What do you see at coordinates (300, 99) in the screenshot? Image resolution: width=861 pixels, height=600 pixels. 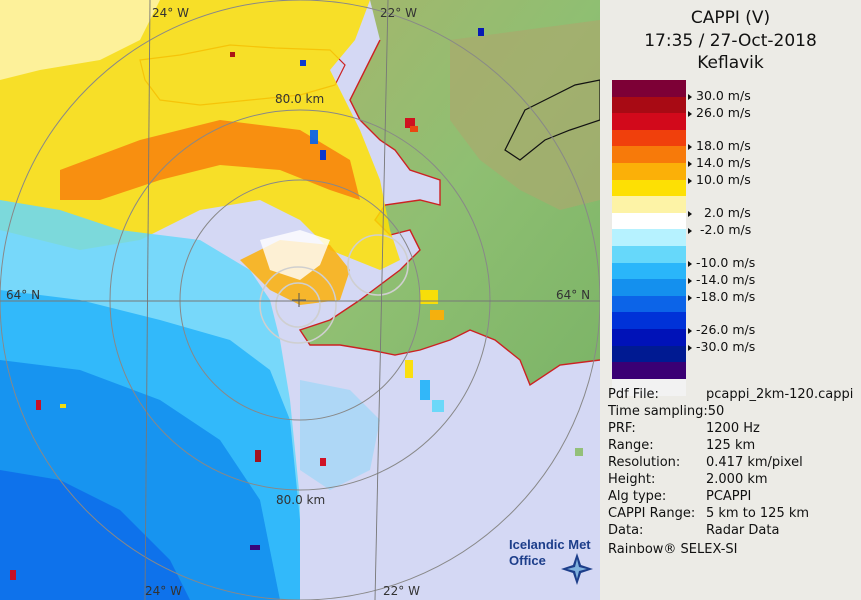 I see `range-label-north: 80.0 km` at bounding box center [300, 99].